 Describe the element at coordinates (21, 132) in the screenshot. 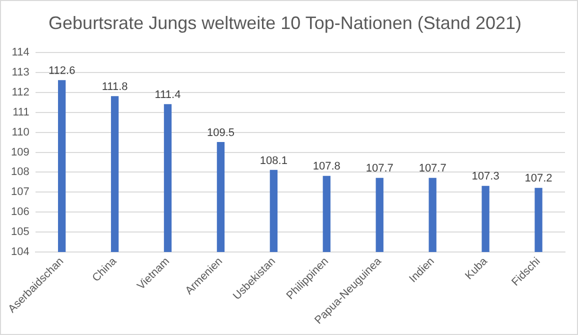

I see `y-tick-label: 110` at that location.